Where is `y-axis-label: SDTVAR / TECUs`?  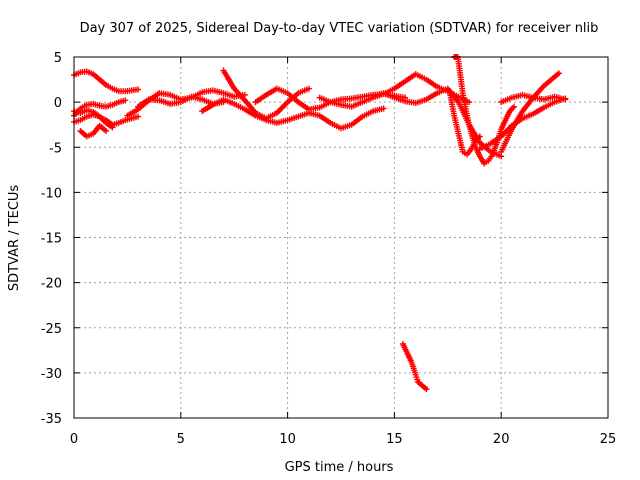 y-axis-label: SDTVAR / TECUs is located at coordinates (14, 238).